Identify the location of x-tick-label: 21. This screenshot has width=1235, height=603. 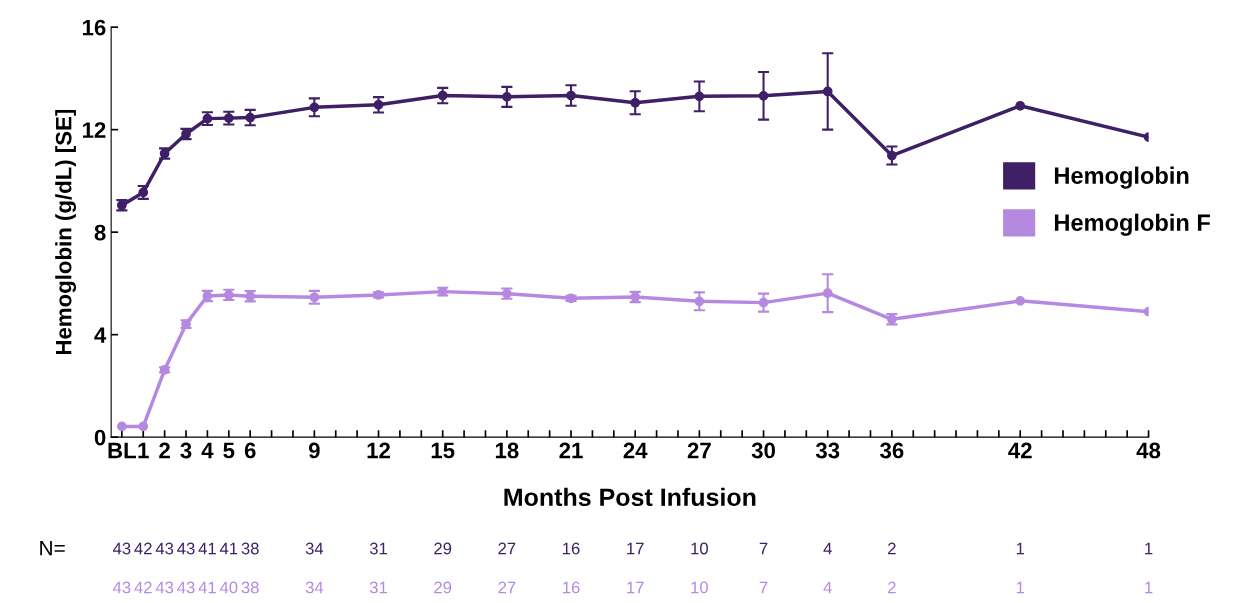
(571, 450).